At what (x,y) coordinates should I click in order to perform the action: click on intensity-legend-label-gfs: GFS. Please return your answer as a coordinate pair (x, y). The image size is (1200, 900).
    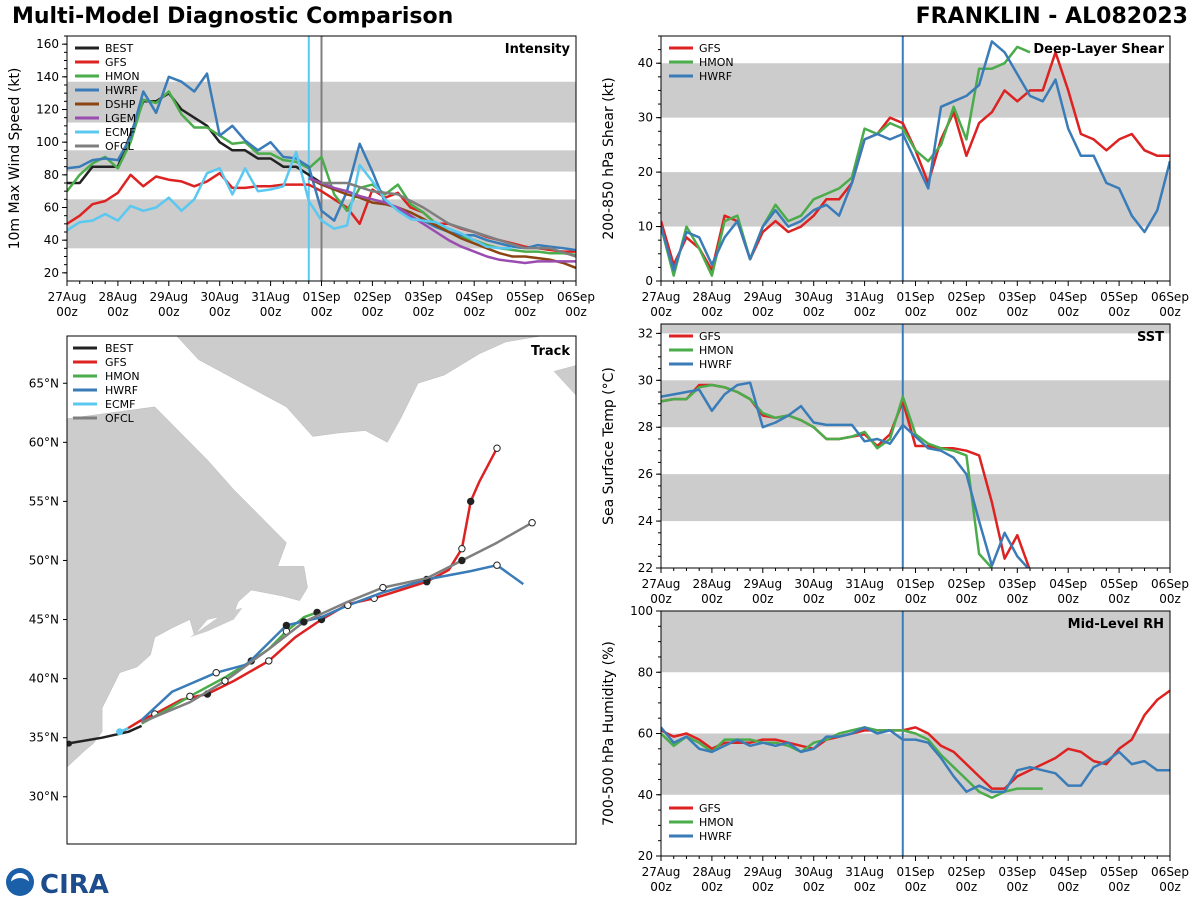
    Looking at the image, I should click on (116, 62).